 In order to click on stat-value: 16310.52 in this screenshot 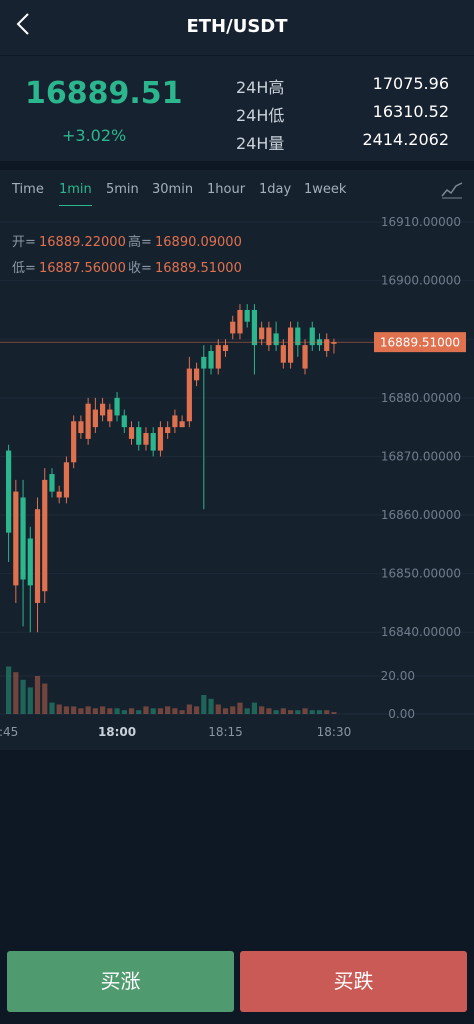, I will do `click(410, 111)`.